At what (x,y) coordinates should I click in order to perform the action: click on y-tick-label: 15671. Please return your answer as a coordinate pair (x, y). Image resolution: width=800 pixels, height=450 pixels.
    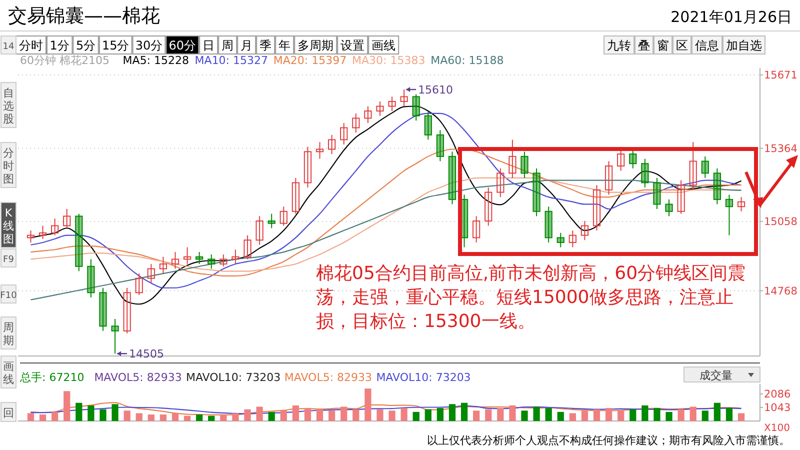
    Looking at the image, I should click on (781, 76).